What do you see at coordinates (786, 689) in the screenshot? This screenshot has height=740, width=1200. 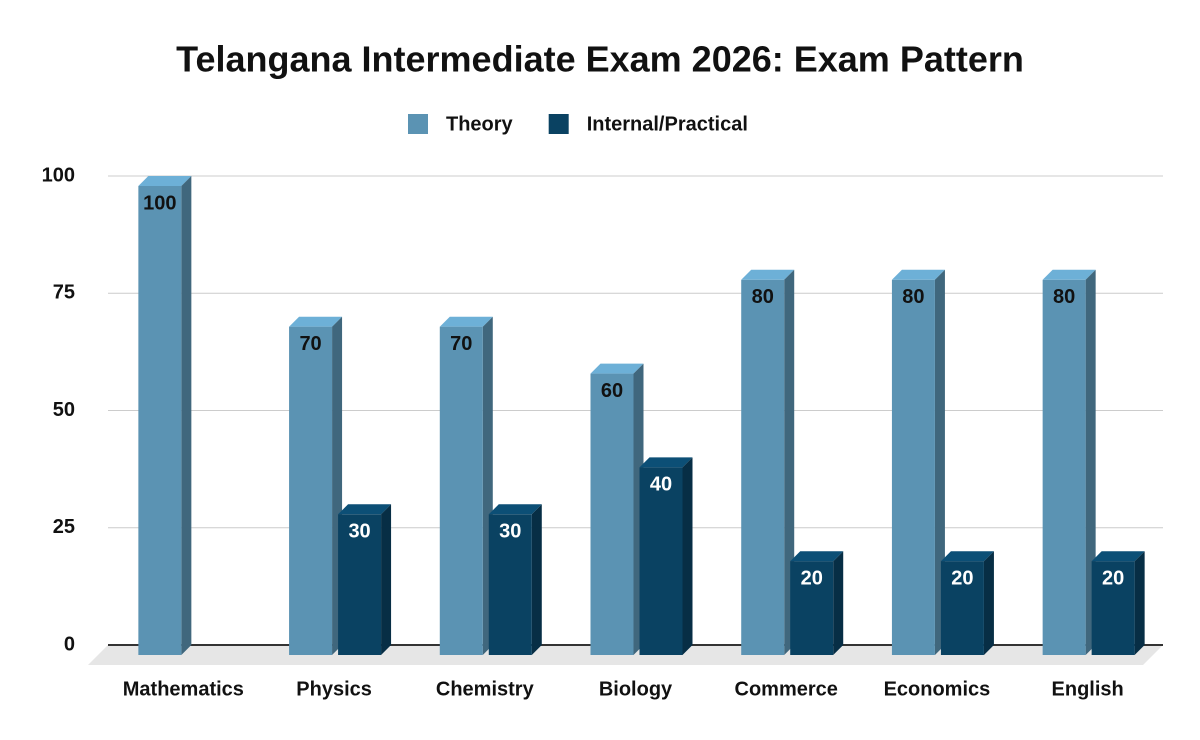 I see `x-tick-label: Commerce` at bounding box center [786, 689].